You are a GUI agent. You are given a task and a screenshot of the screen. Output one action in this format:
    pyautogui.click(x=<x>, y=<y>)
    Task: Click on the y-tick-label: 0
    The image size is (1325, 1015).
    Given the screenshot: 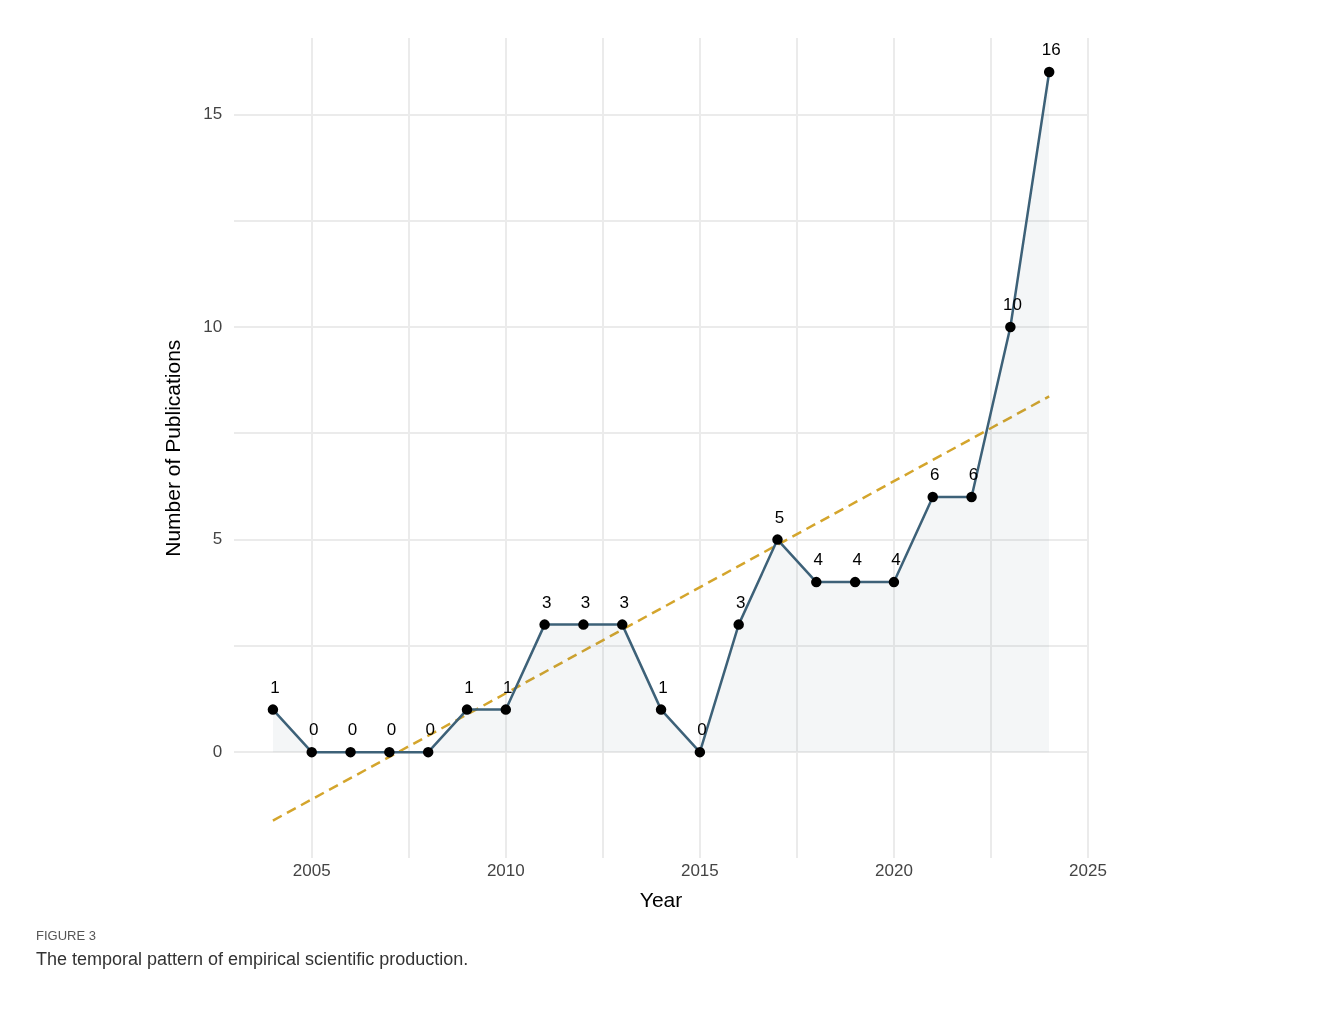 What is the action you would take?
    pyautogui.click(x=217, y=751)
    